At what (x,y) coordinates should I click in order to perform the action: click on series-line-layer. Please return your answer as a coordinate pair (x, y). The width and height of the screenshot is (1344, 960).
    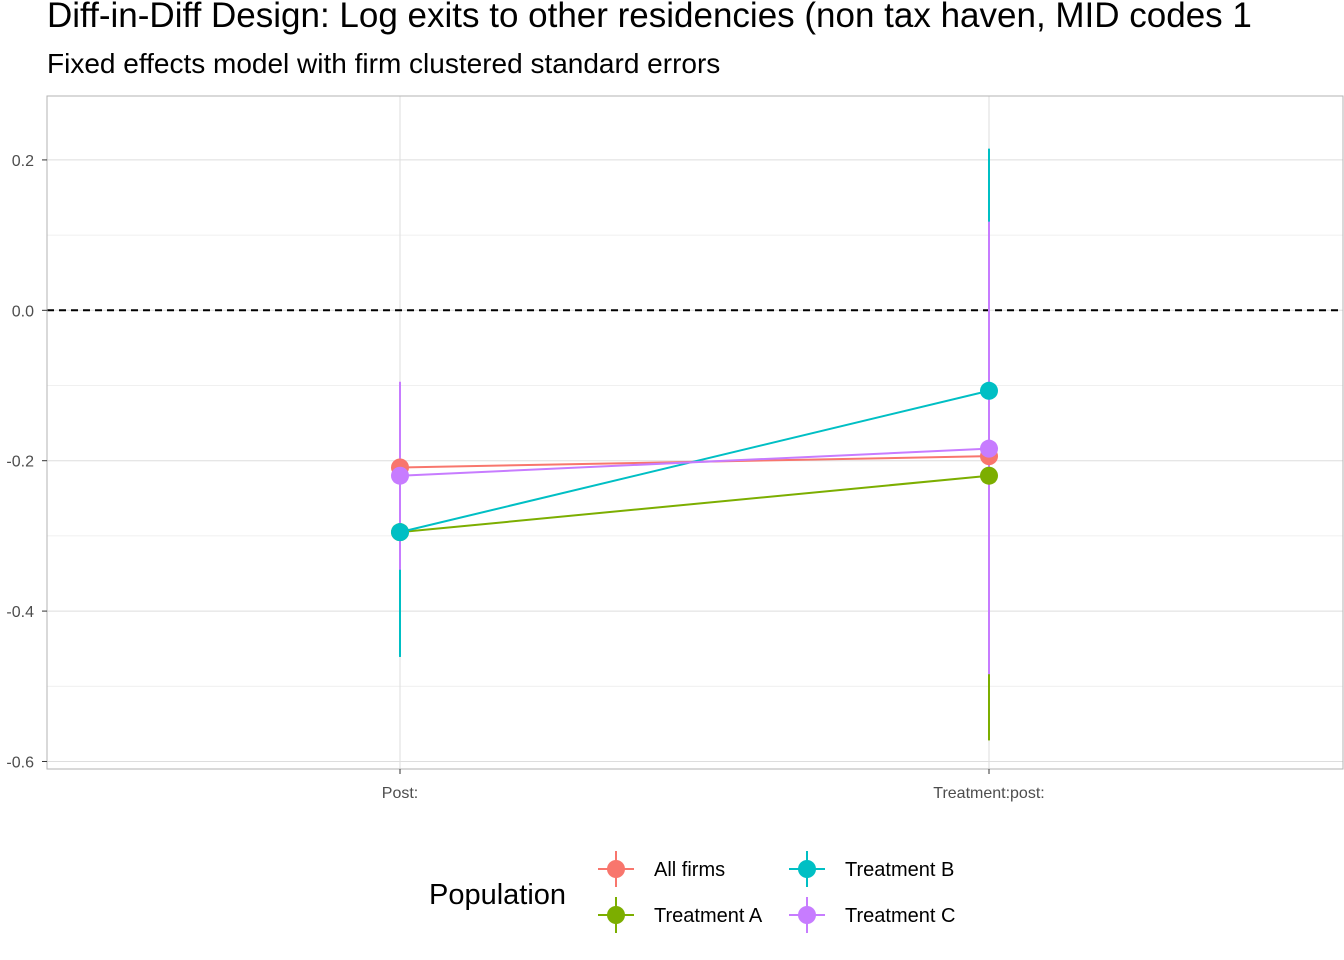
    Looking at the image, I should click on (694, 461).